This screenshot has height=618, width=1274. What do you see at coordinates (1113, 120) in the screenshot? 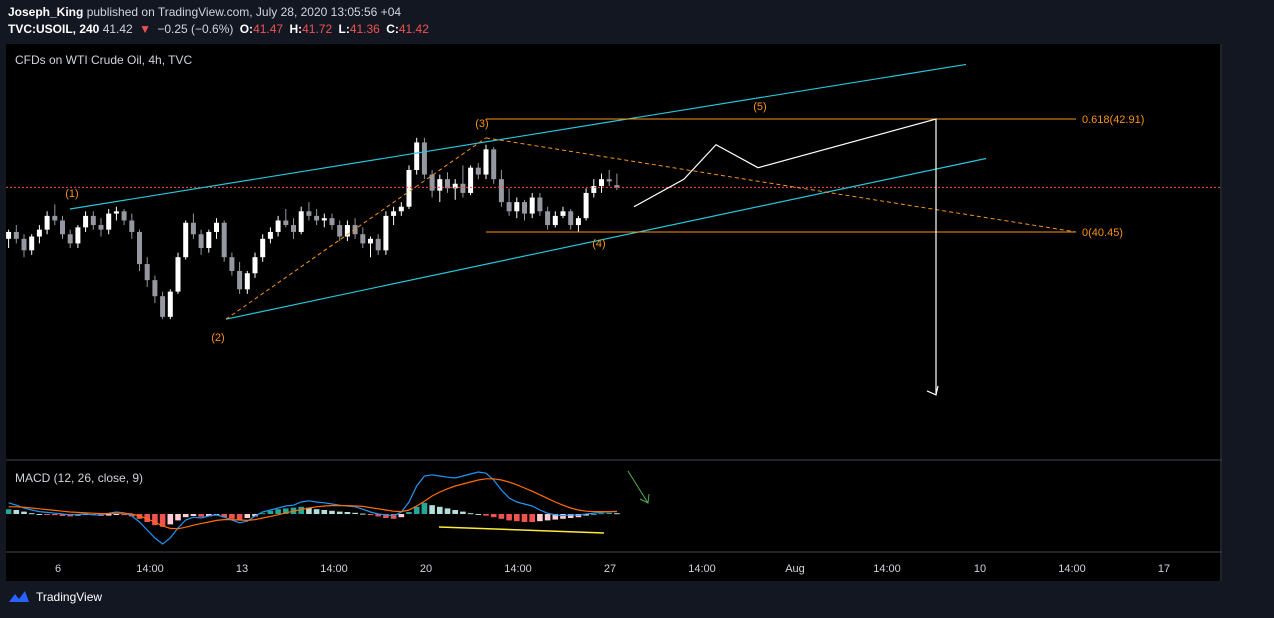
I see `fib-label: 0.618(42.91)` at bounding box center [1113, 120].